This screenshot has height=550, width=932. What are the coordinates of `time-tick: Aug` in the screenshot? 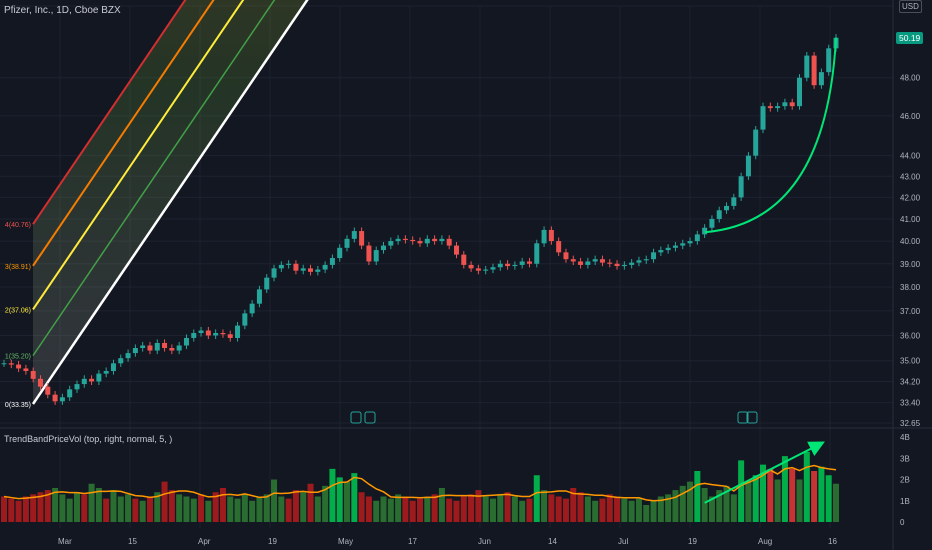 It's located at (765, 541).